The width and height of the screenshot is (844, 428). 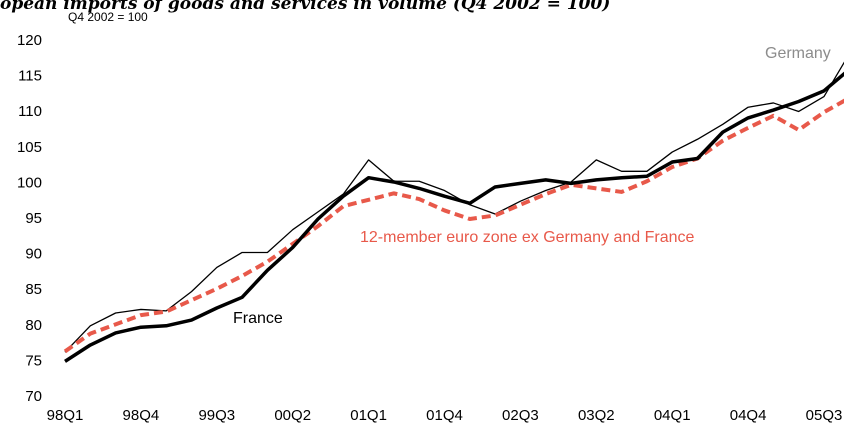 I want to click on x-tick-label: 02Q3, so click(x=520, y=415).